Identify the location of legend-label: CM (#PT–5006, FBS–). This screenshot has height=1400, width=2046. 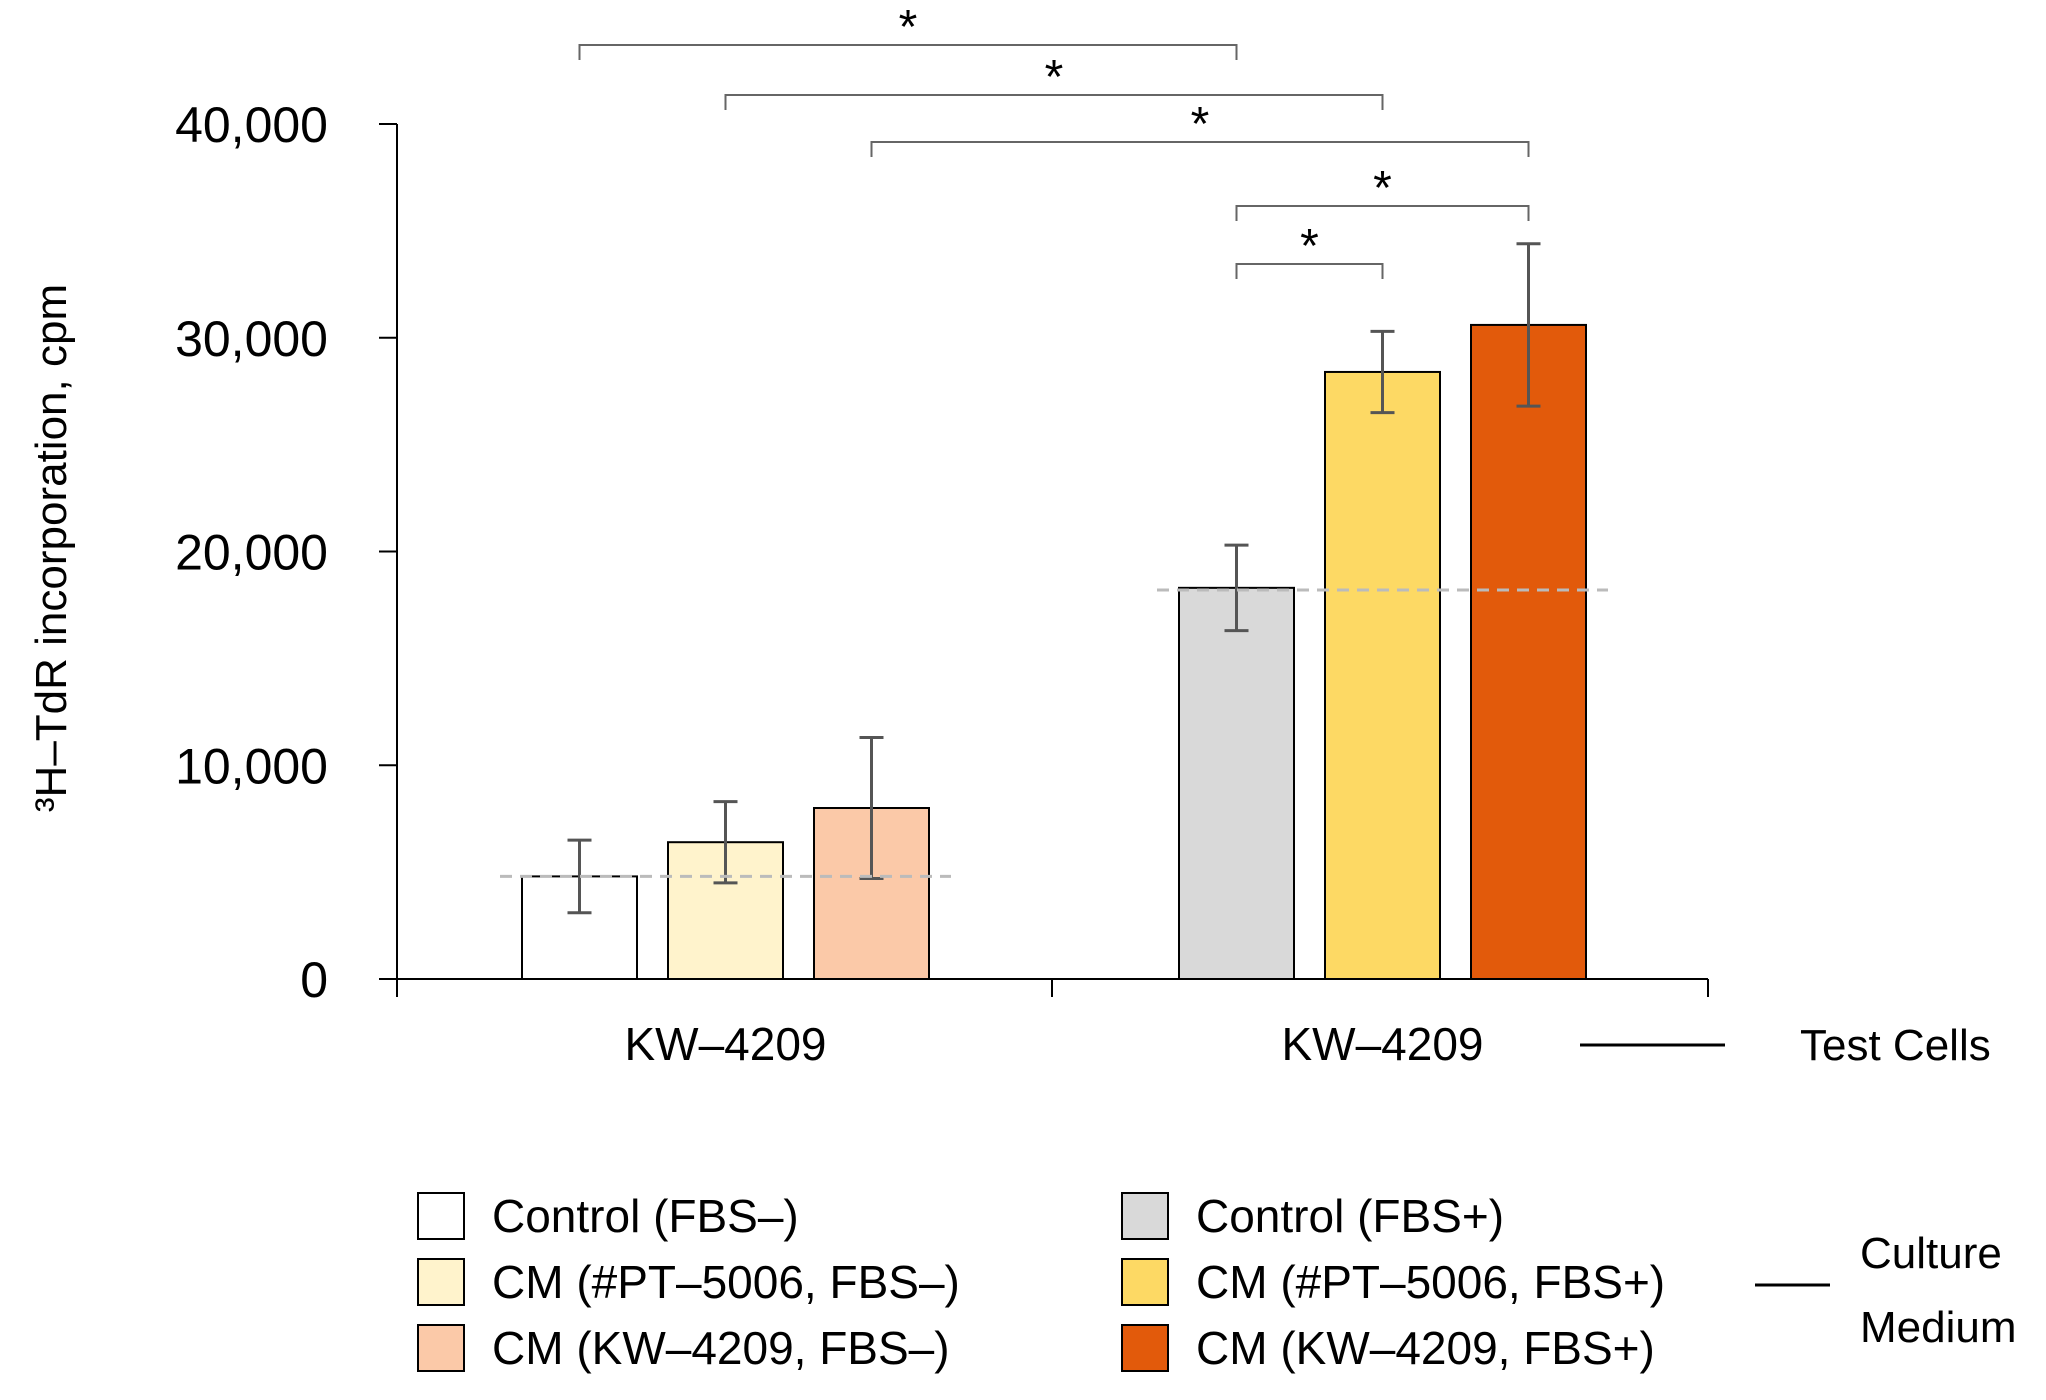
(726, 1282).